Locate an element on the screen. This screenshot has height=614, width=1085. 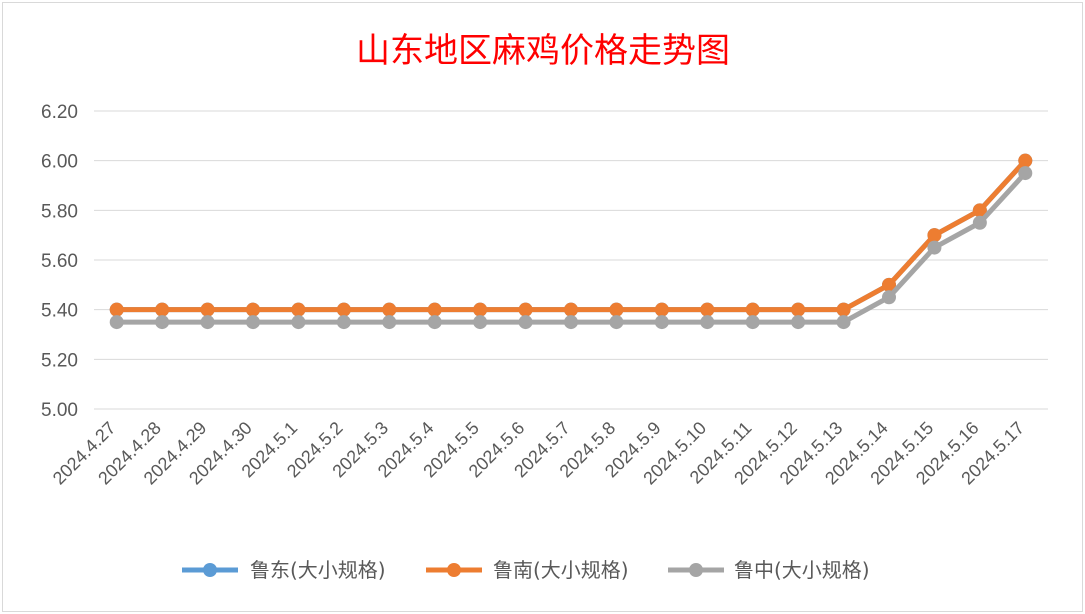
y-tick-label: 5.80 is located at coordinates (59, 211).